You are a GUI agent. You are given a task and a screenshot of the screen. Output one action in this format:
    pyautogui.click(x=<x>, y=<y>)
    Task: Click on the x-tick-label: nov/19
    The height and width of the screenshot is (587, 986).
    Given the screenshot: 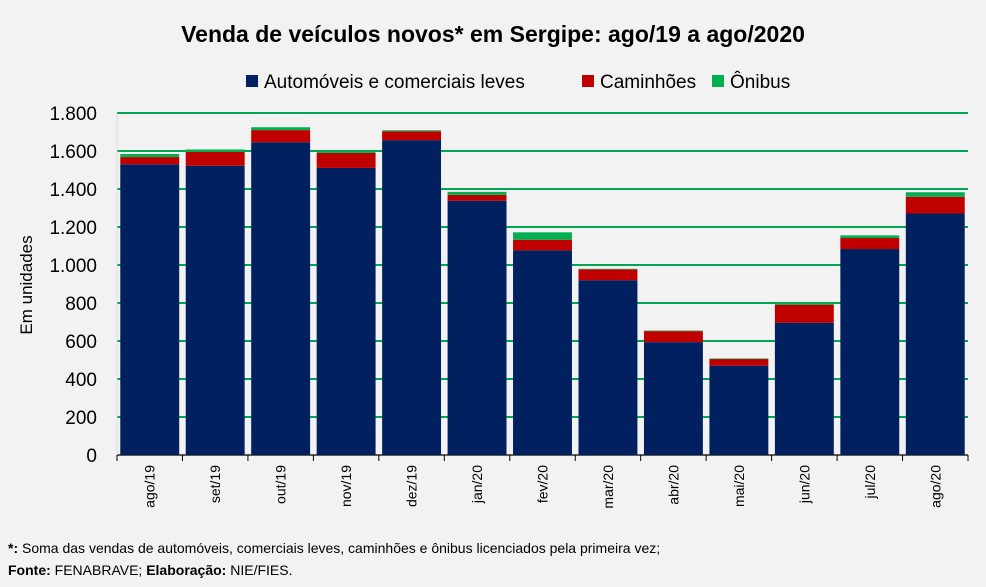 What is the action you would take?
    pyautogui.click(x=346, y=486)
    